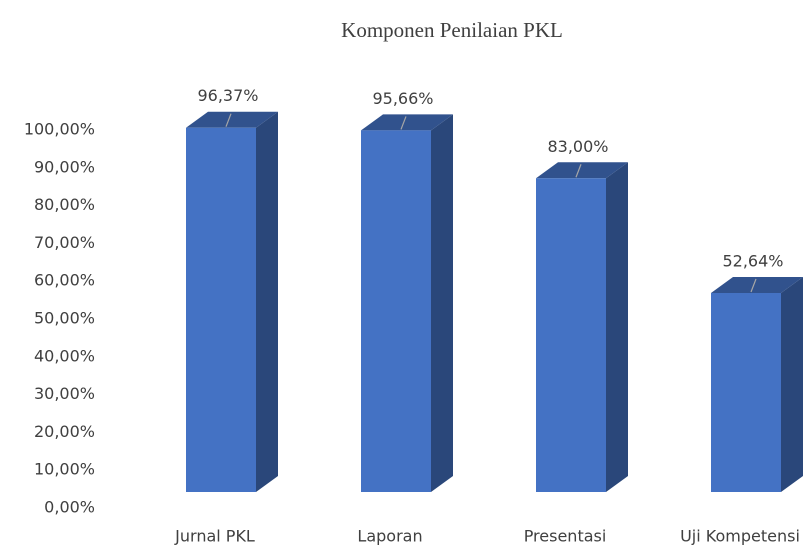  I want to click on data-label: 83,00%, so click(577, 146).